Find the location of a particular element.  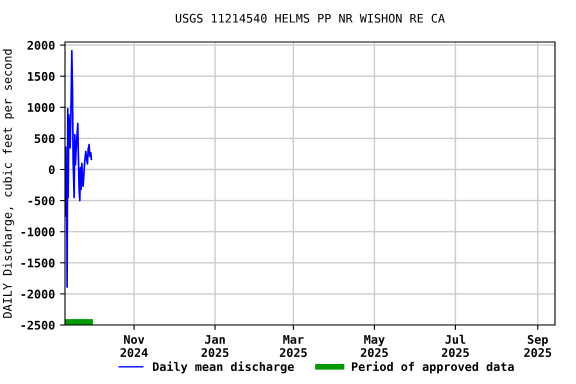

line-series is located at coordinates (78, 169).